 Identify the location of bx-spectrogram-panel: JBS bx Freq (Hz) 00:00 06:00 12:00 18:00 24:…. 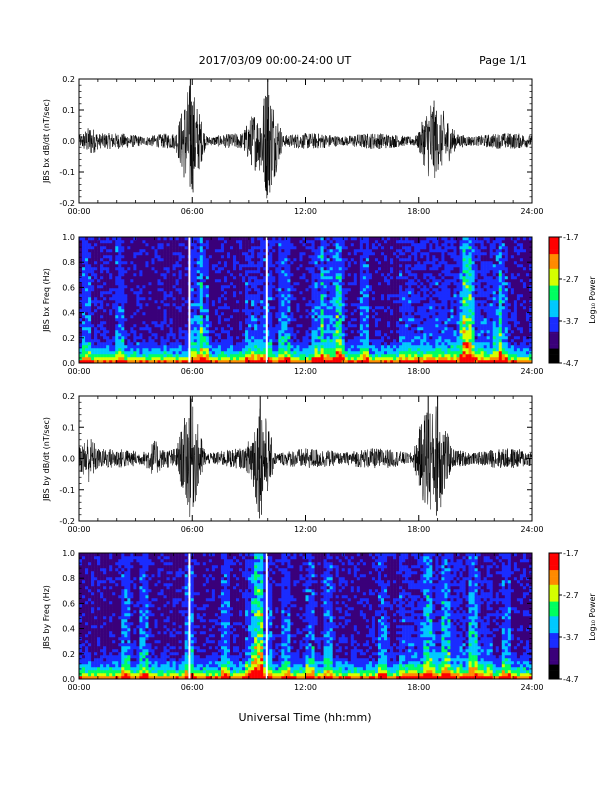
(293, 304).